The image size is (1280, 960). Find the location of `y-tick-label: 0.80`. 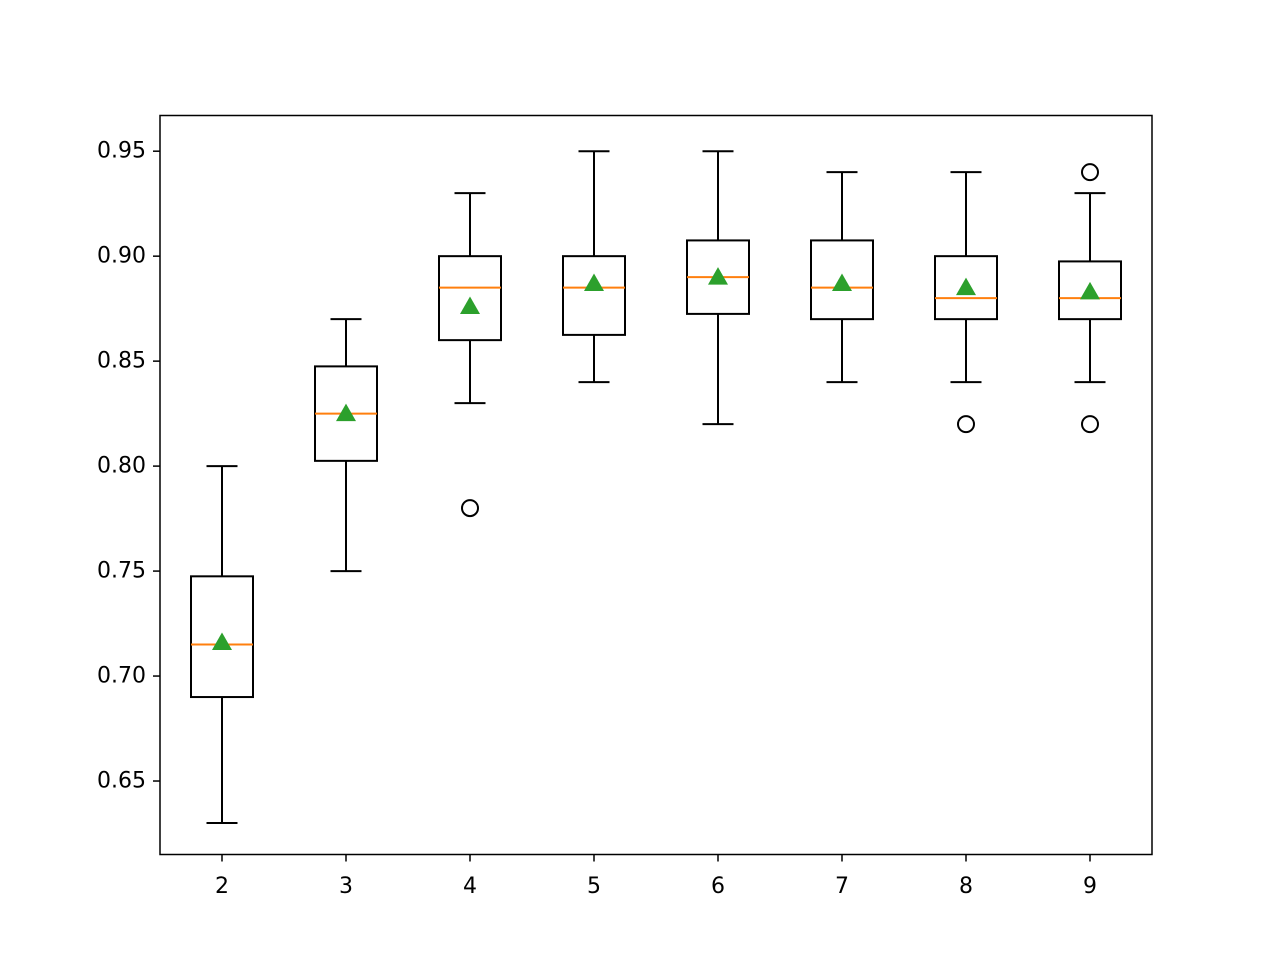

y-tick-label: 0.80 is located at coordinates (121, 466).